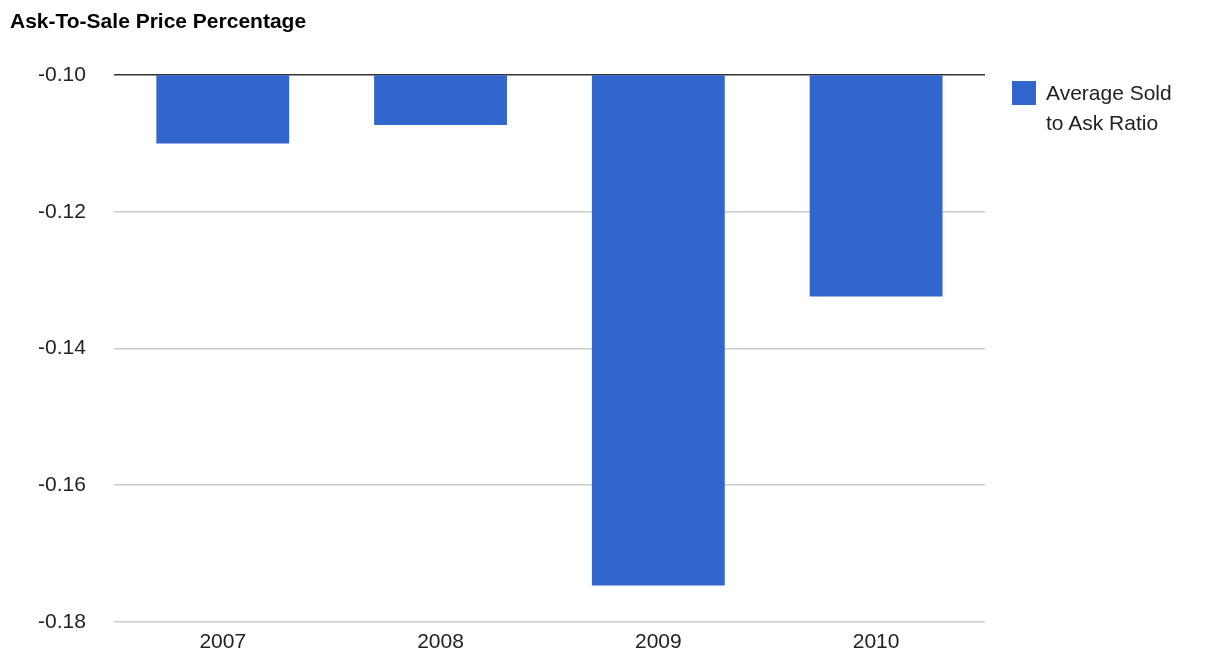 The image size is (1210, 667). Describe the element at coordinates (1109, 108) in the screenshot. I see `legend-label: Average Sold to Ask Ratio` at that location.